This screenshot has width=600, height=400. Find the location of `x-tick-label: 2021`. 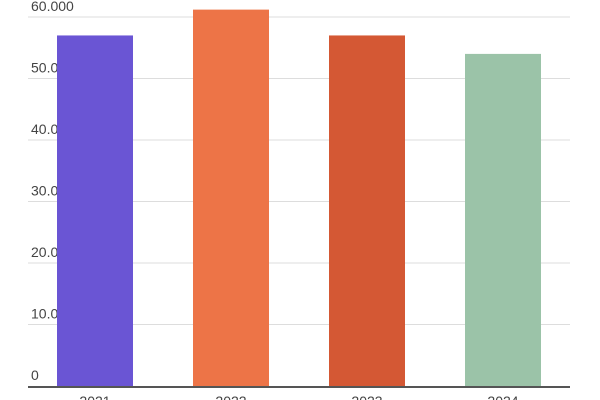

x-tick-label: 2021 is located at coordinates (94, 396).